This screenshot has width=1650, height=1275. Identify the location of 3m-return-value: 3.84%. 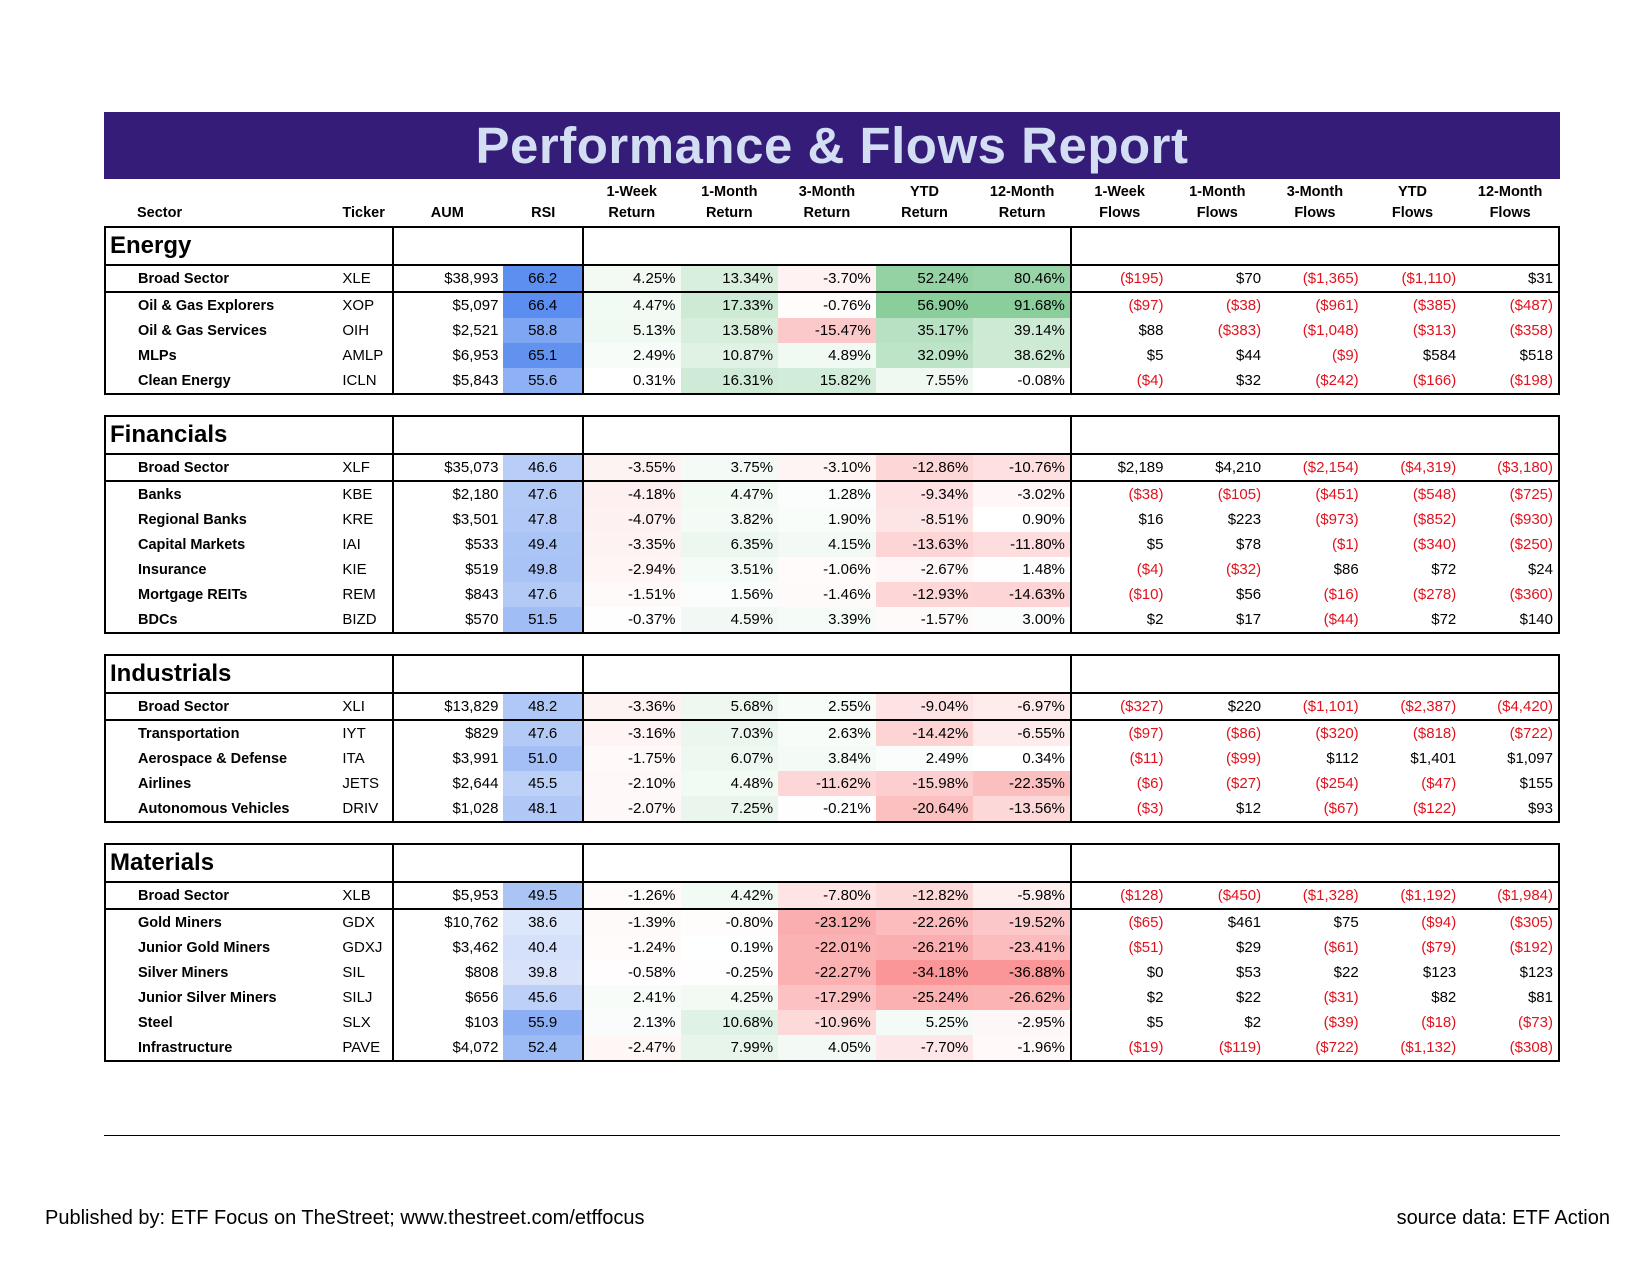
(827, 758).